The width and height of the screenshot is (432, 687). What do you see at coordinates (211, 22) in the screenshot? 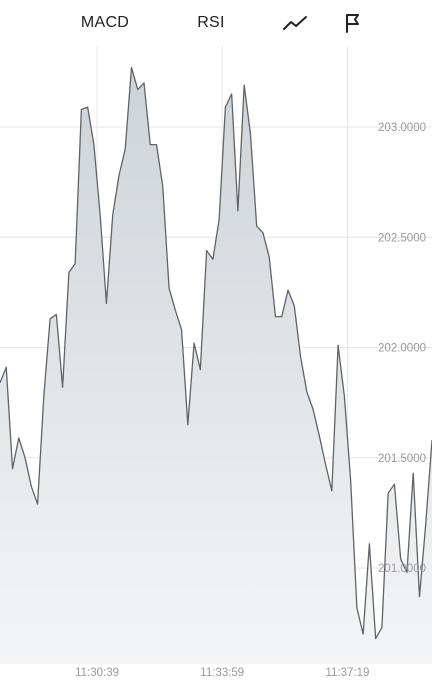
I see `rsi-button: RSI` at bounding box center [211, 22].